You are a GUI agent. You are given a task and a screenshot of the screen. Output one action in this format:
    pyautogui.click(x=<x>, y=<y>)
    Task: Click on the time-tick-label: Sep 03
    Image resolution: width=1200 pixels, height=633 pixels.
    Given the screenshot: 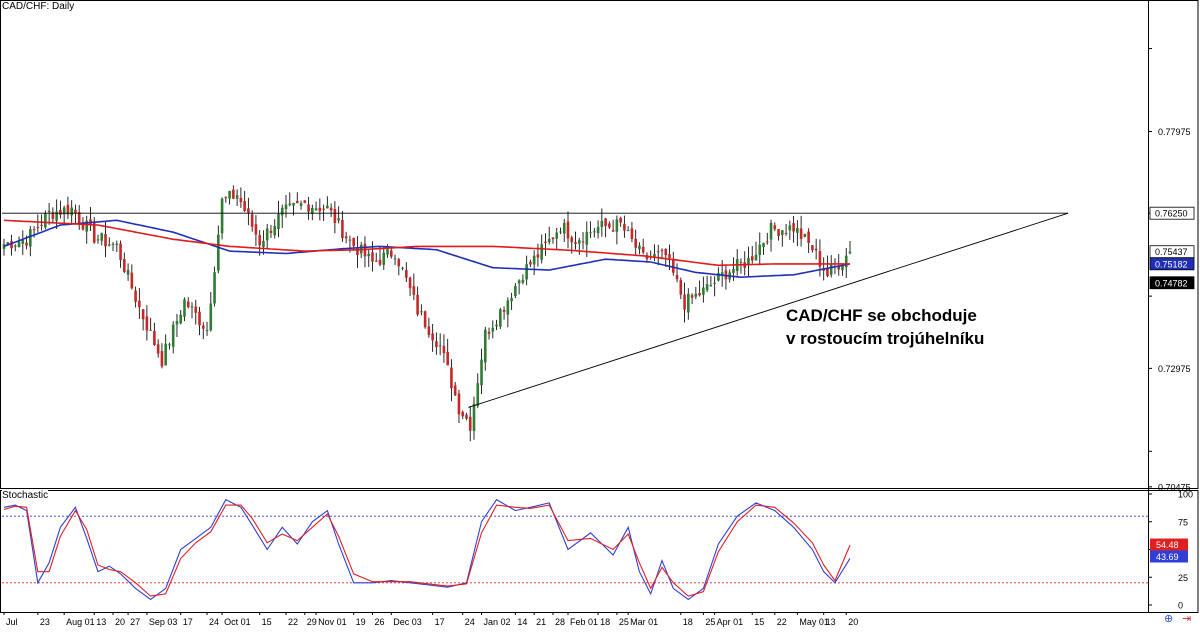 What is the action you would take?
    pyautogui.click(x=163, y=622)
    